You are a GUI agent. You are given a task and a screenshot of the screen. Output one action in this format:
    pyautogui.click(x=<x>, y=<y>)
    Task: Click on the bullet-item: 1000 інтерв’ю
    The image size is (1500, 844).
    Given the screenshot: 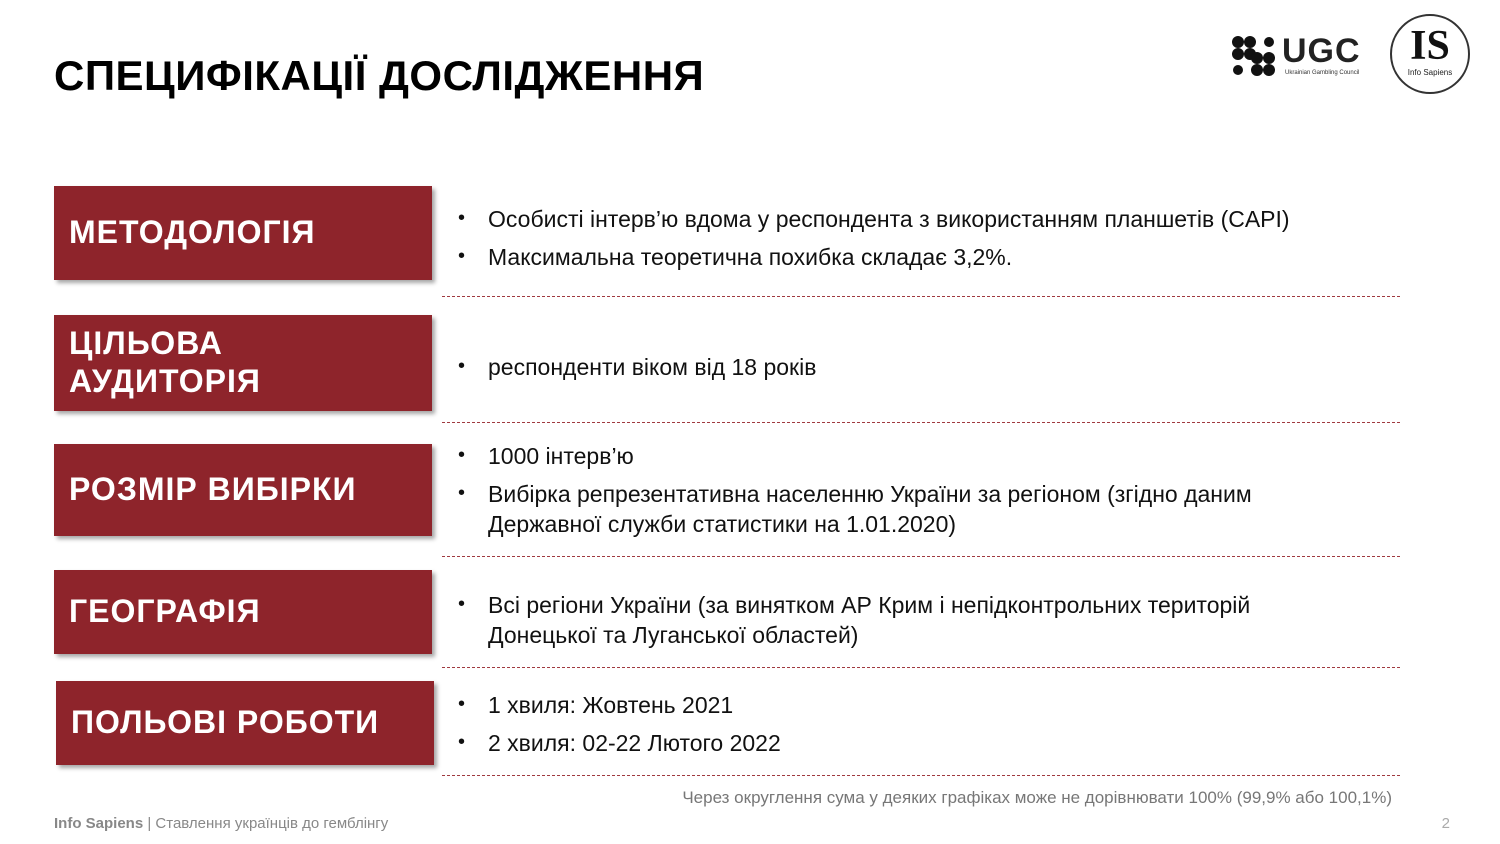 What is the action you would take?
    pyautogui.click(x=906, y=457)
    